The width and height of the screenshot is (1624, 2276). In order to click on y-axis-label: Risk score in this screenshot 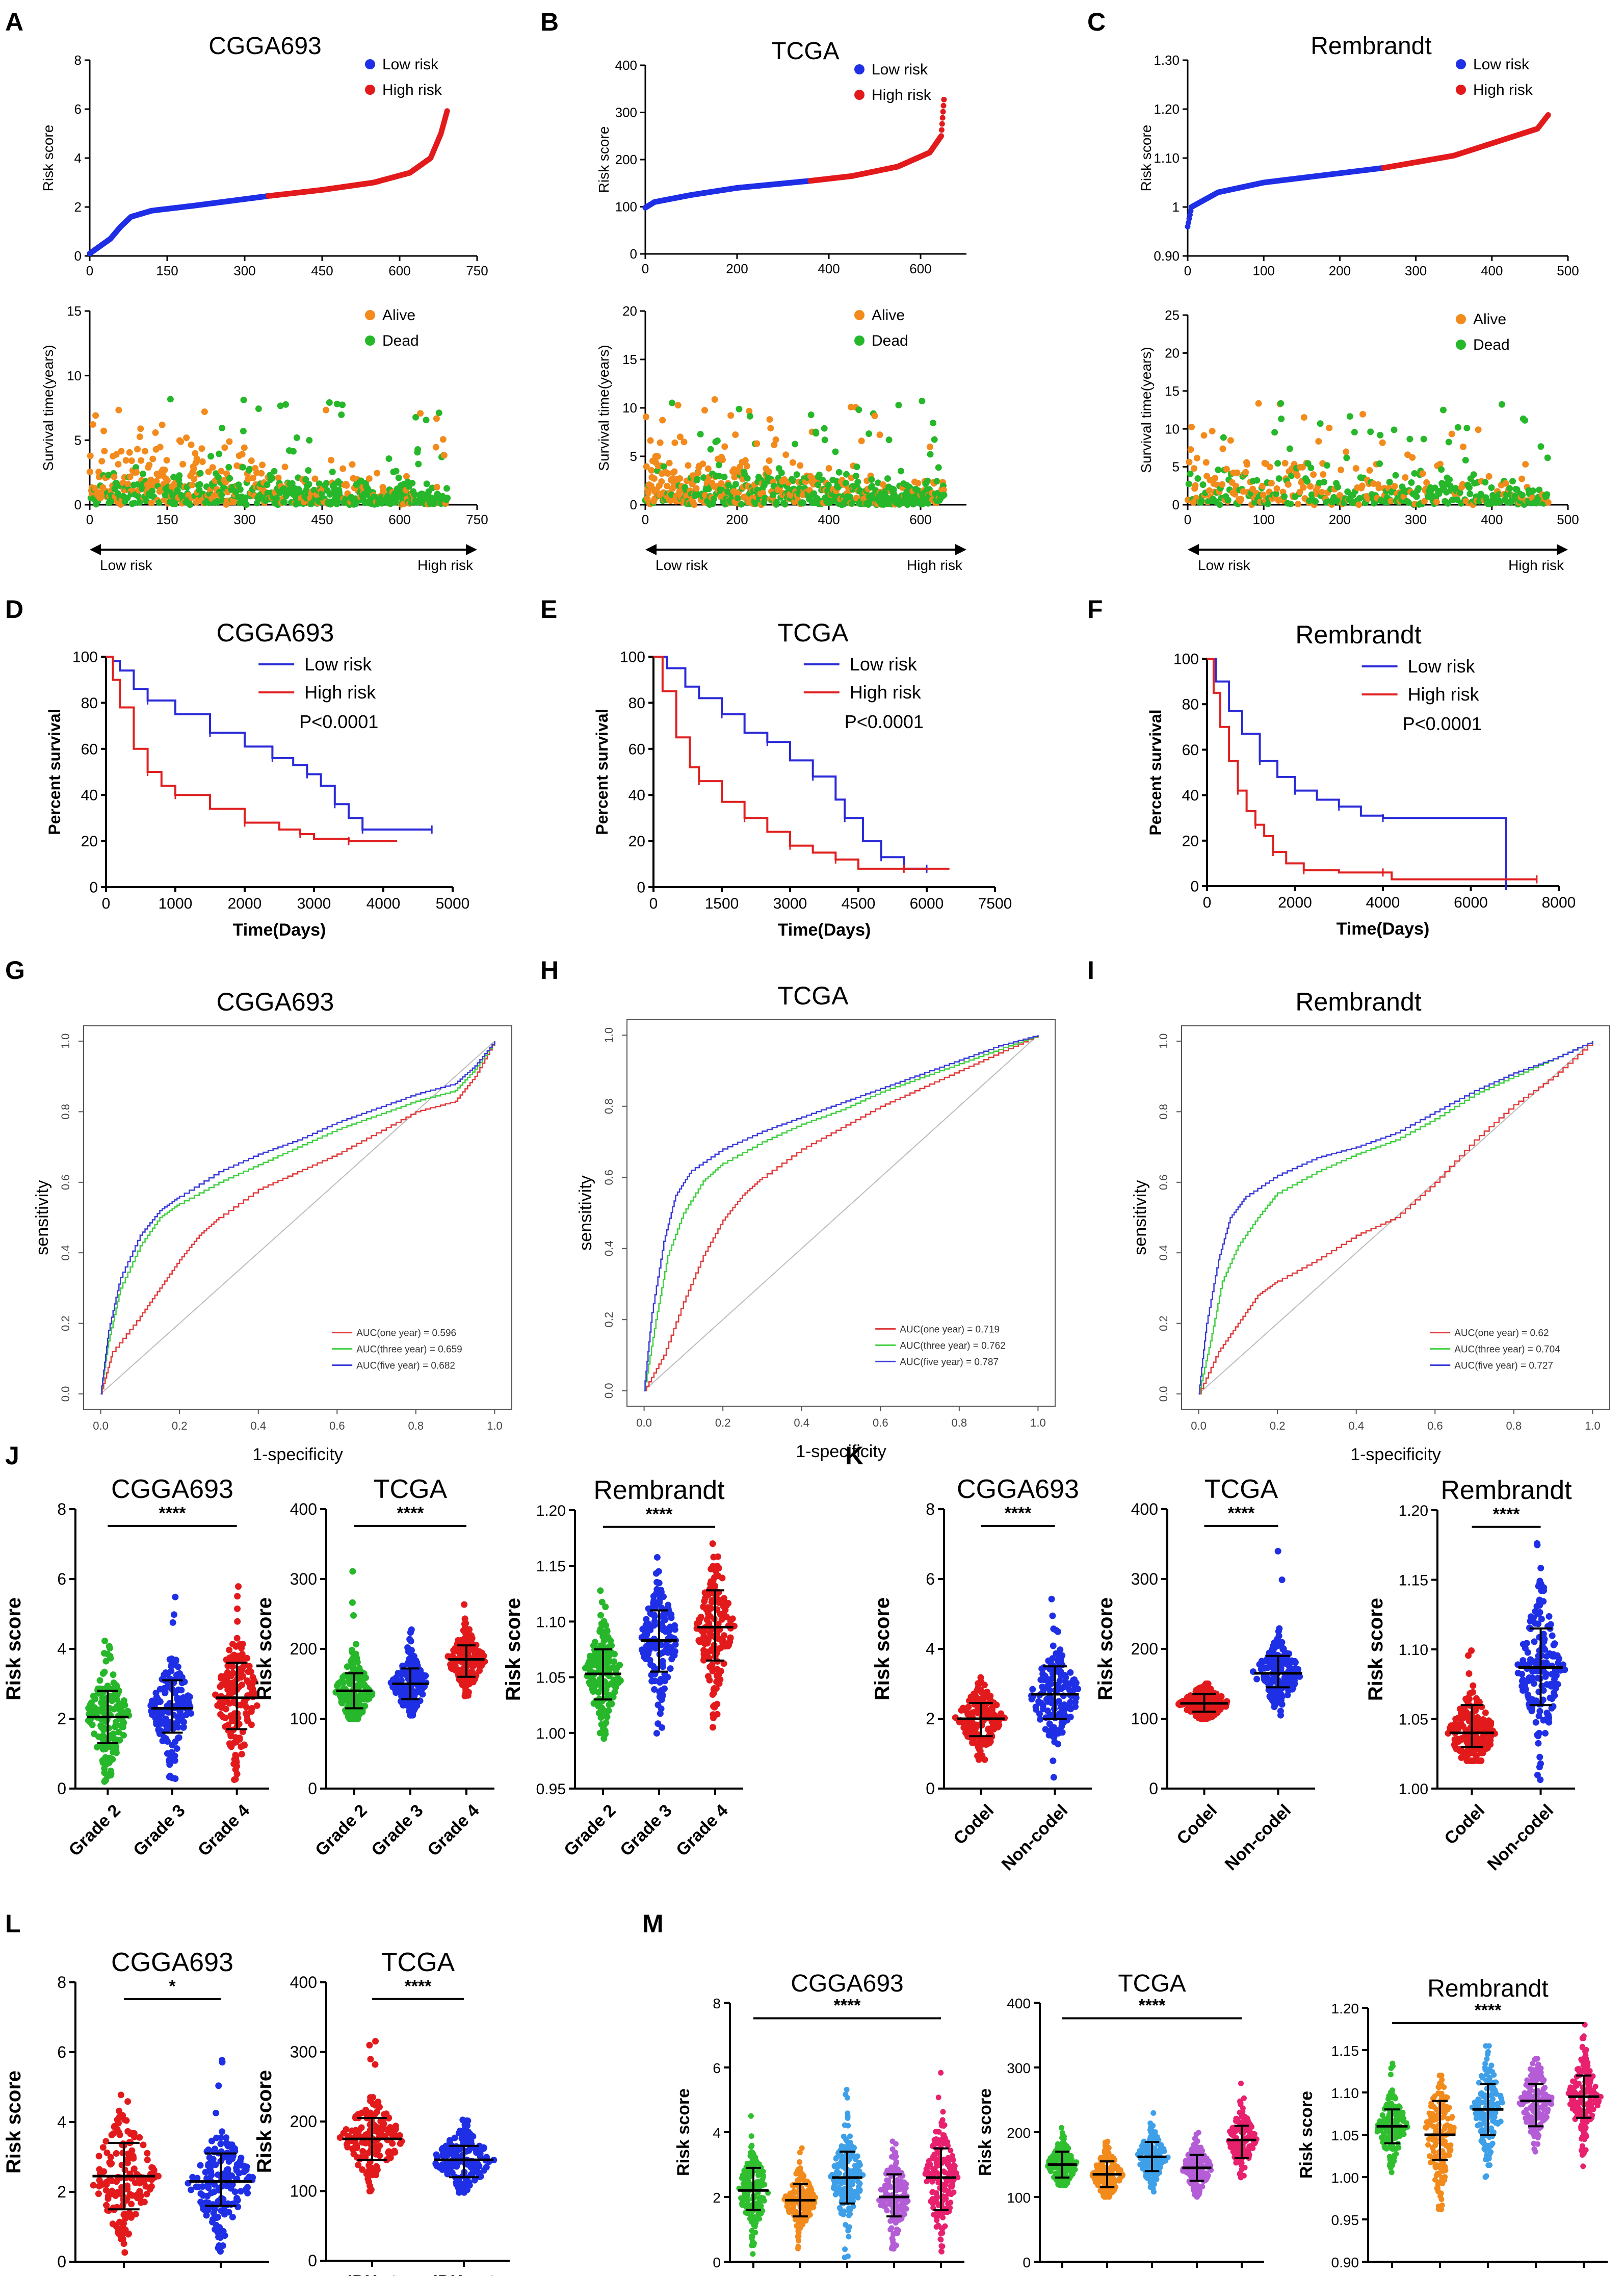, I will do `click(14, 1648)`.